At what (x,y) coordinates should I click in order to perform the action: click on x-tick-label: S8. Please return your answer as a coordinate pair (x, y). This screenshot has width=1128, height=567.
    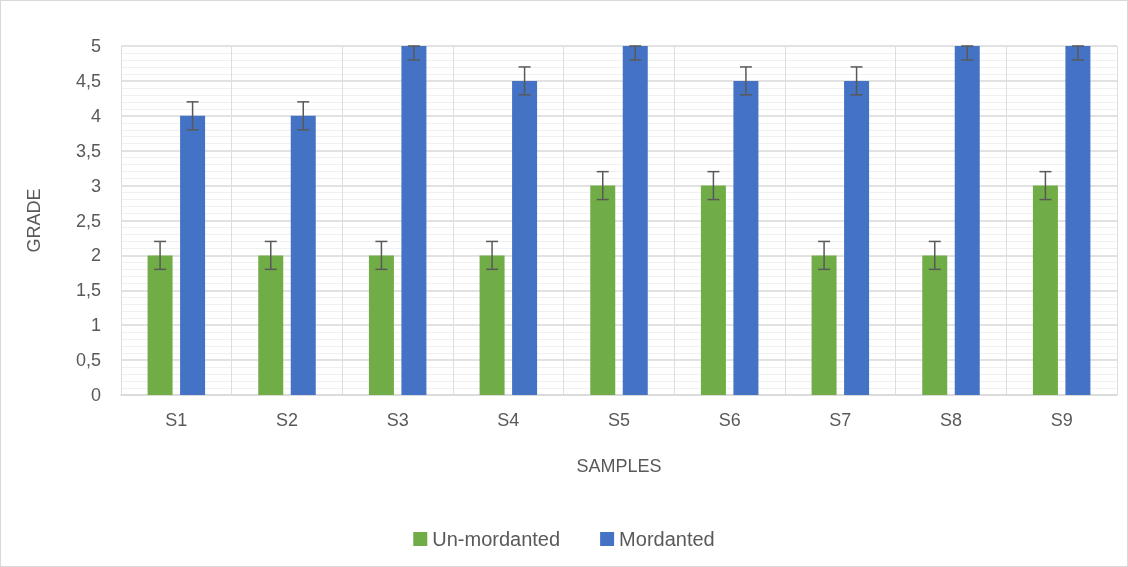
    Looking at the image, I should click on (951, 420).